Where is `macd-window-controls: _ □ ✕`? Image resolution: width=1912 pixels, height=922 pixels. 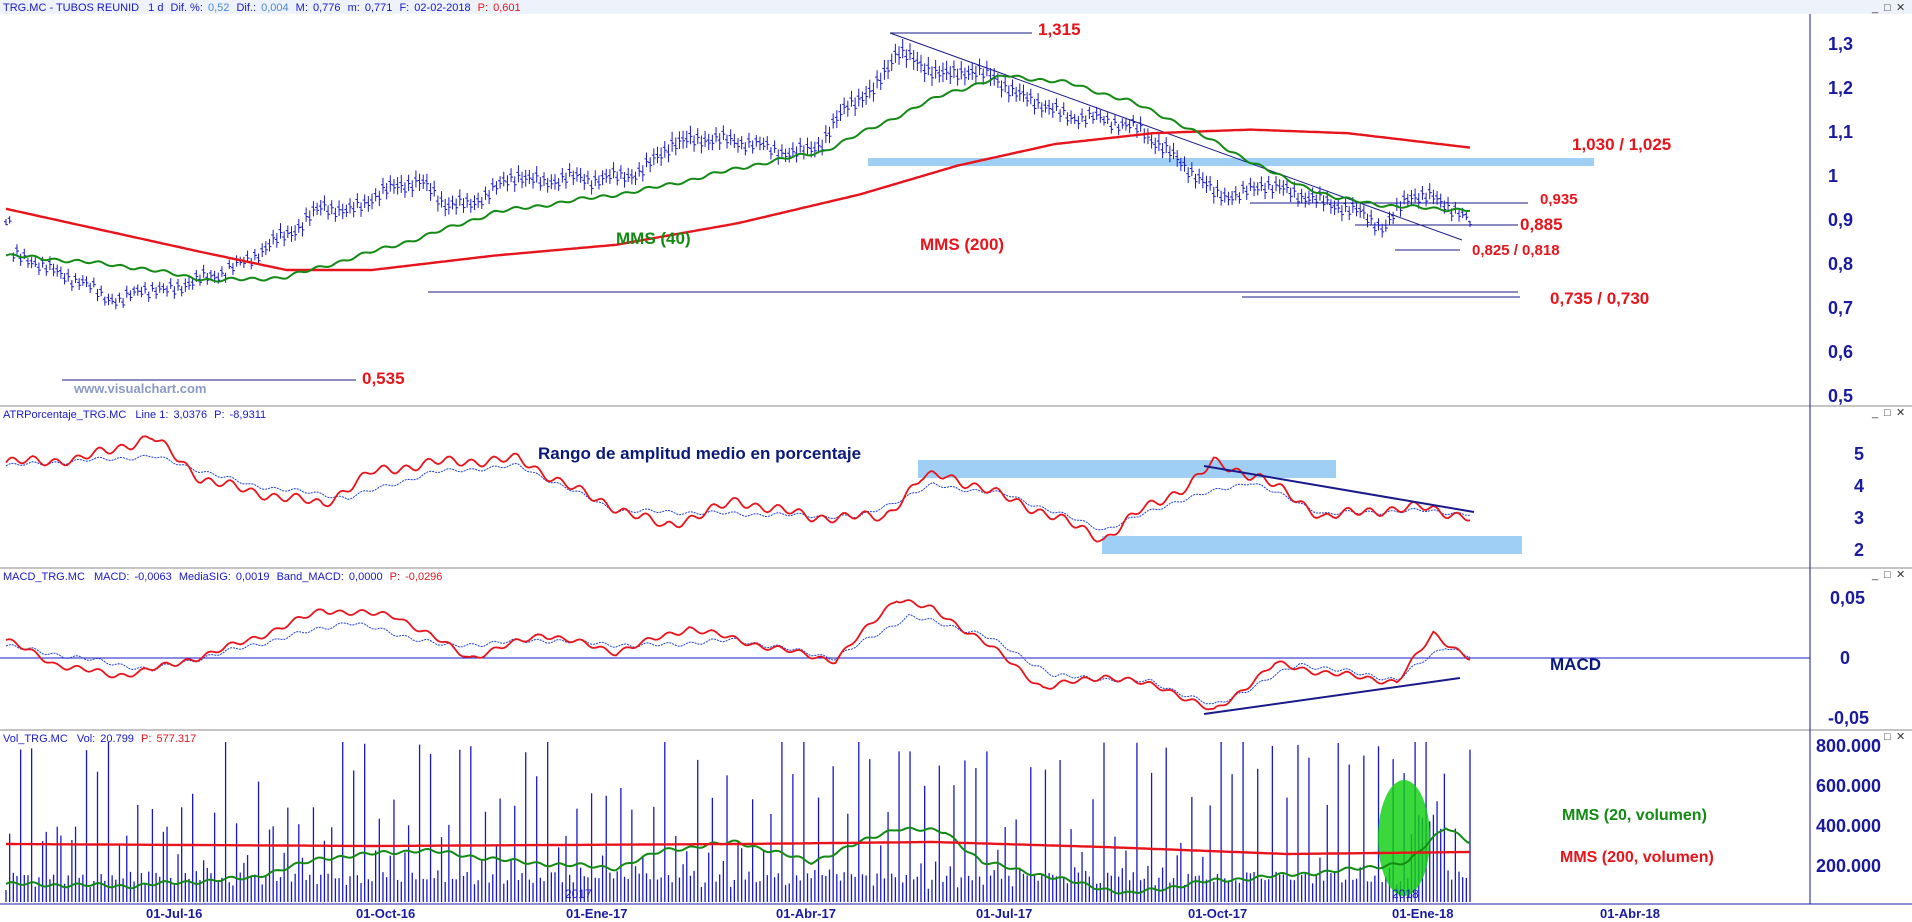 macd-window-controls: _ □ ✕ is located at coordinates (1888, 575).